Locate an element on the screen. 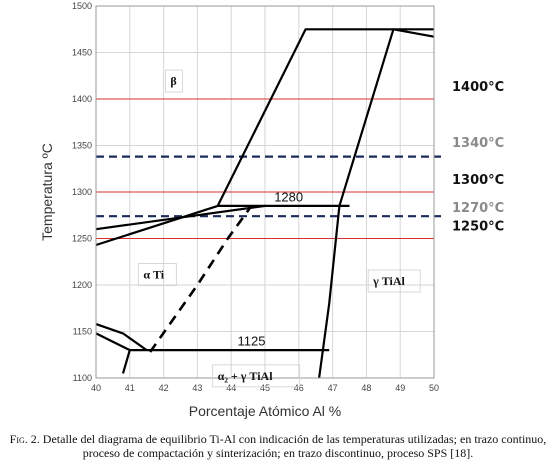 The width and height of the screenshot is (556, 465). phase-region-label: γ TiAl is located at coordinates (394, 281).